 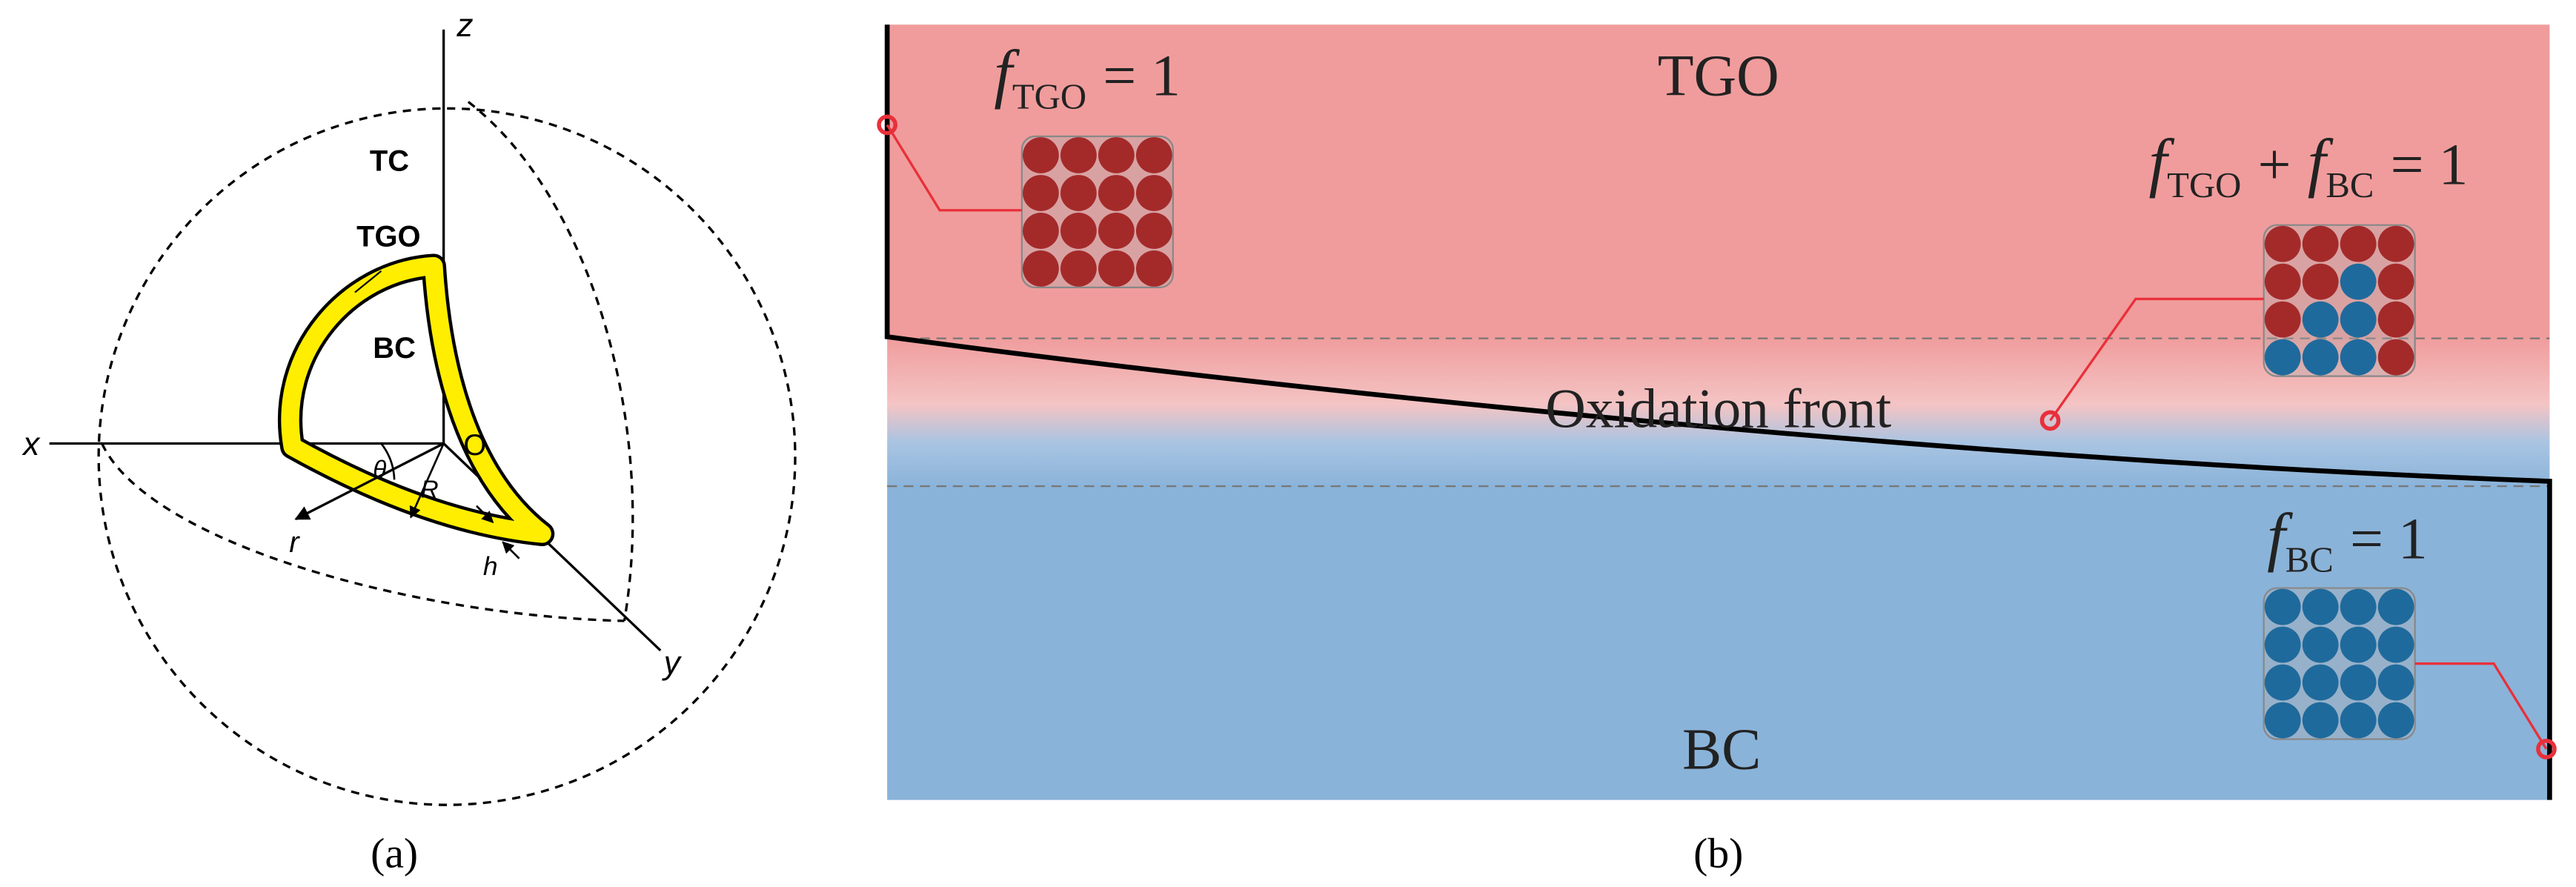 I want to click on eq-operator: +, so click(x=2274, y=164).